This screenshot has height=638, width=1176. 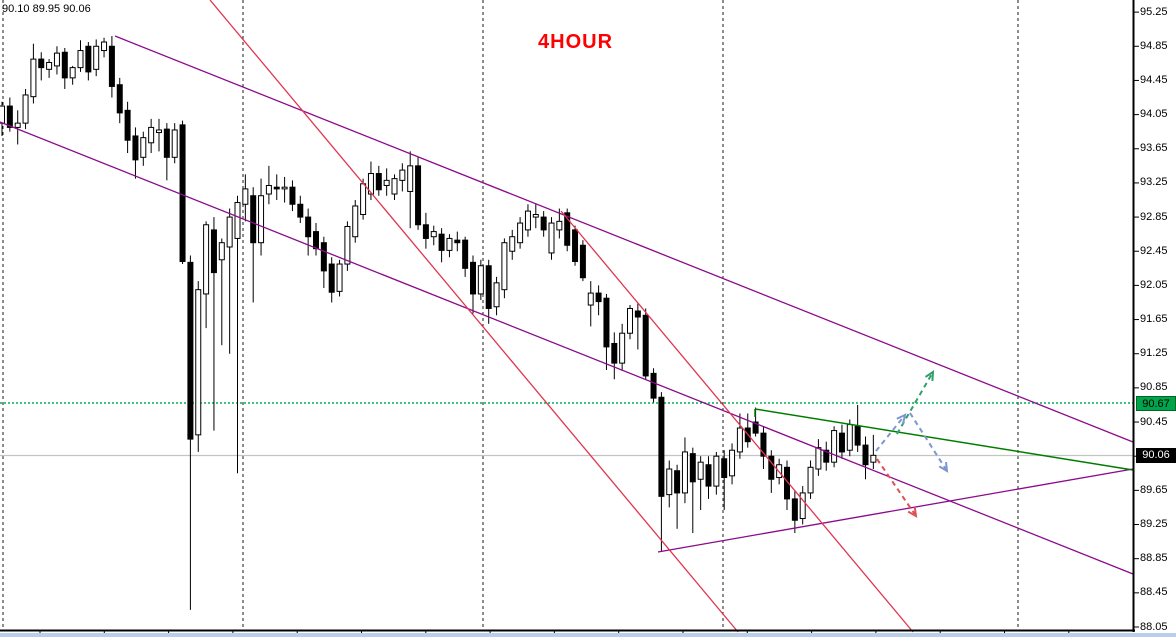 I want to click on price-axis-label: 88.05, so click(x=1154, y=626).